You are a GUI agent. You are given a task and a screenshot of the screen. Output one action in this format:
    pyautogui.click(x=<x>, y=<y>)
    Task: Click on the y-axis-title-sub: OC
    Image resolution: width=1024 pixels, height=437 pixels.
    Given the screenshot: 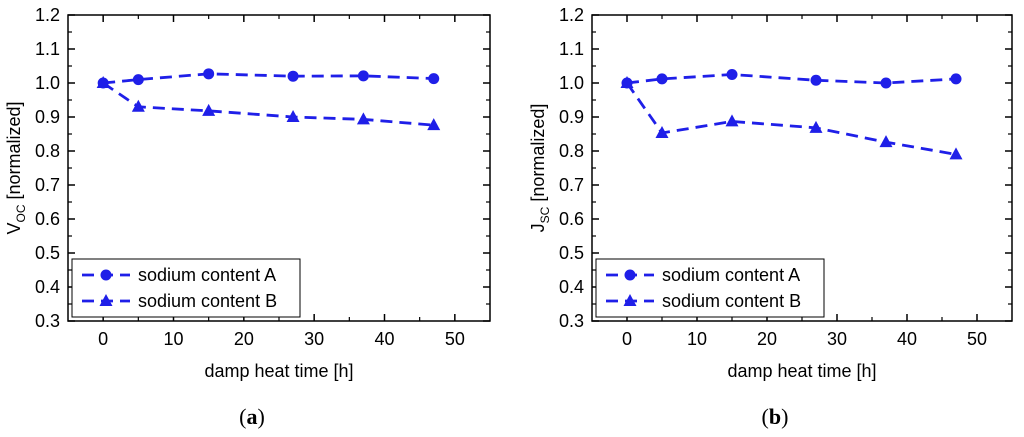 What is the action you would take?
    pyautogui.click(x=21, y=213)
    